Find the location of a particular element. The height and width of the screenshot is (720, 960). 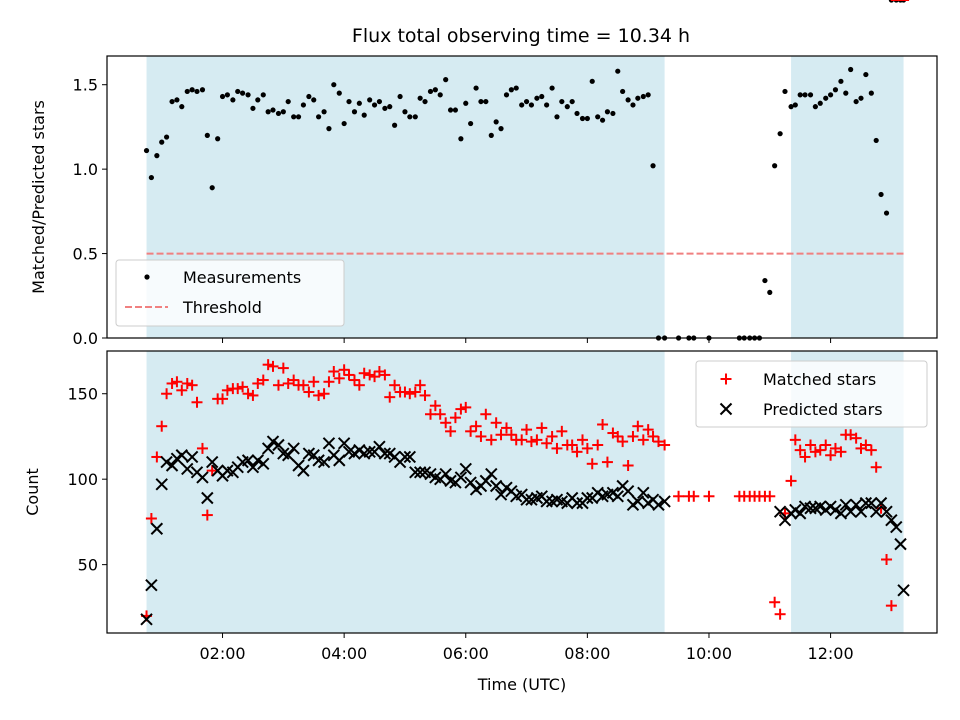

bottom-y-ticks: 50 100 150 is located at coordinates (87, 480).